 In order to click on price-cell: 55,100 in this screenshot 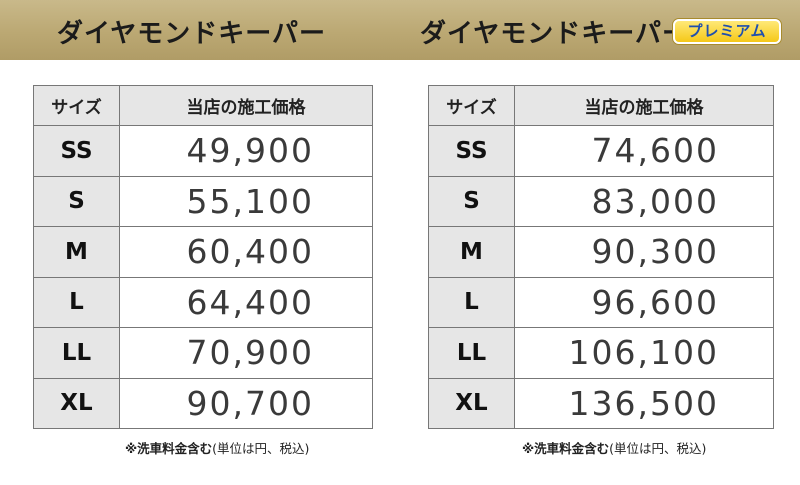, I will do `click(246, 201)`.